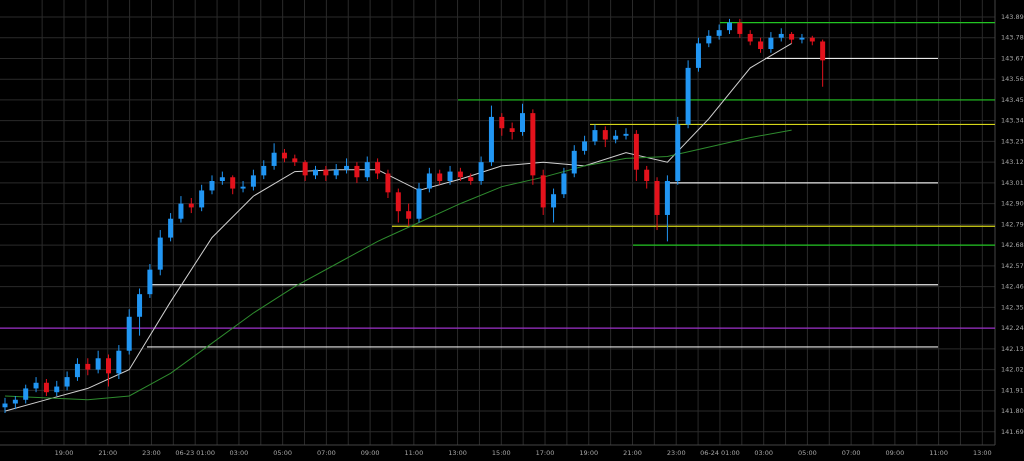 The height and width of the screenshot is (461, 1024). I want to click on y-tick-label: 143.67, so click(1012, 58).